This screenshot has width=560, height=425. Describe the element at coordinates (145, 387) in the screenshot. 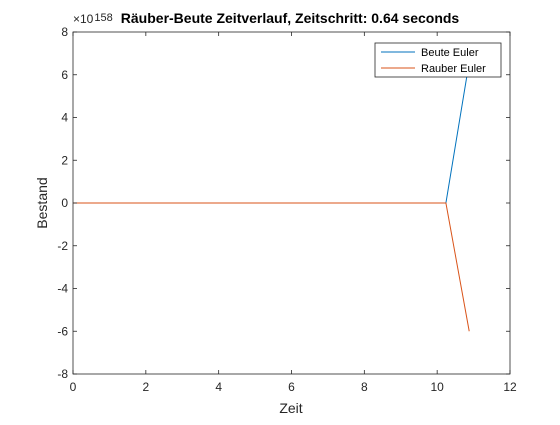

I see `x-tick-label: 2` at that location.